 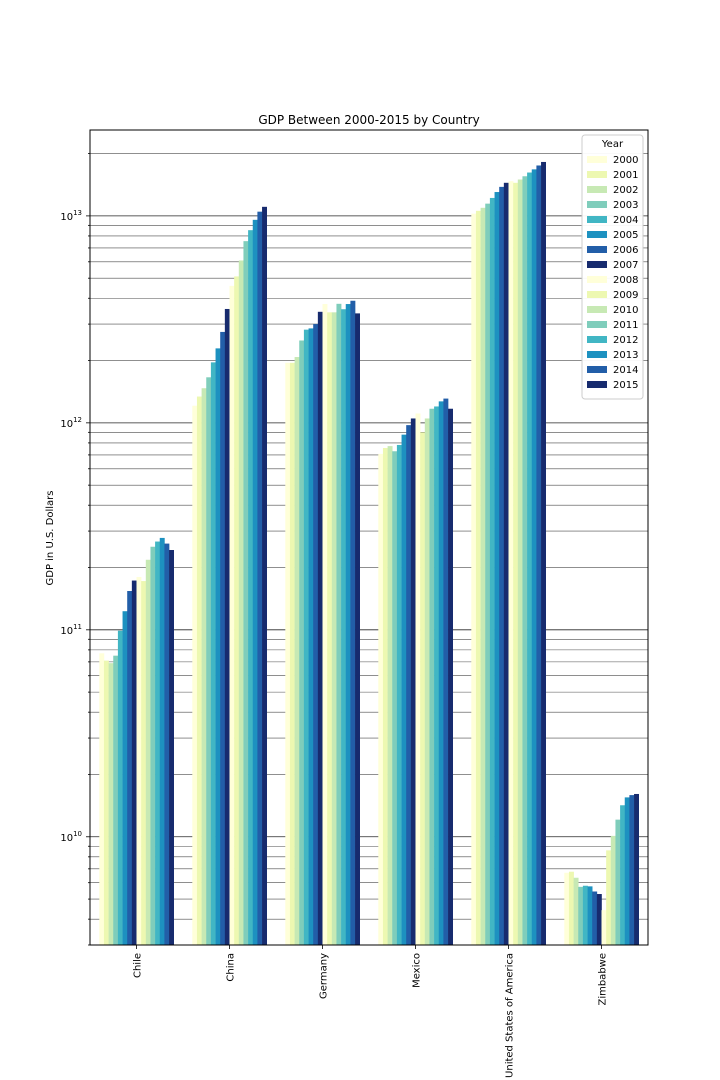 What do you see at coordinates (625, 280) in the screenshot?
I see `legend-label-2008: 2008` at bounding box center [625, 280].